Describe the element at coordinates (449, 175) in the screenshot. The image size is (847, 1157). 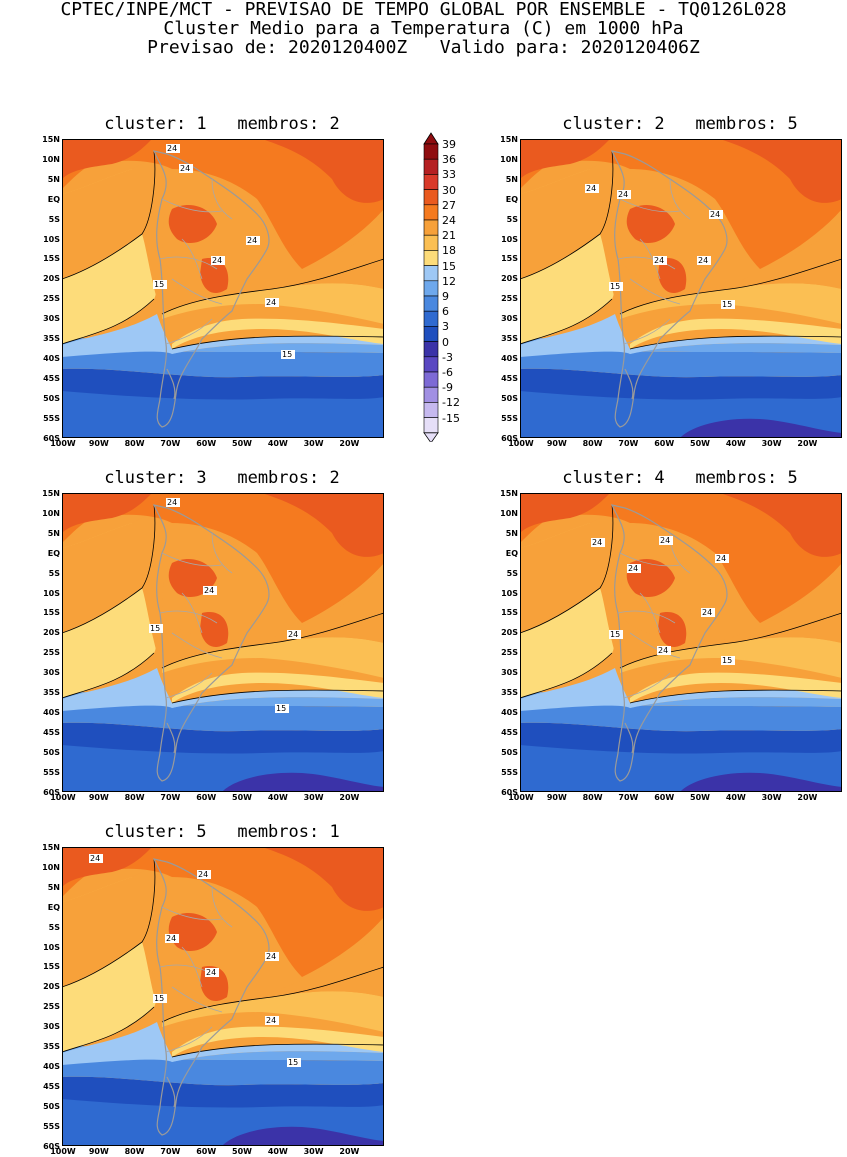
I see `colorbar-tick-label: 33` at that location.